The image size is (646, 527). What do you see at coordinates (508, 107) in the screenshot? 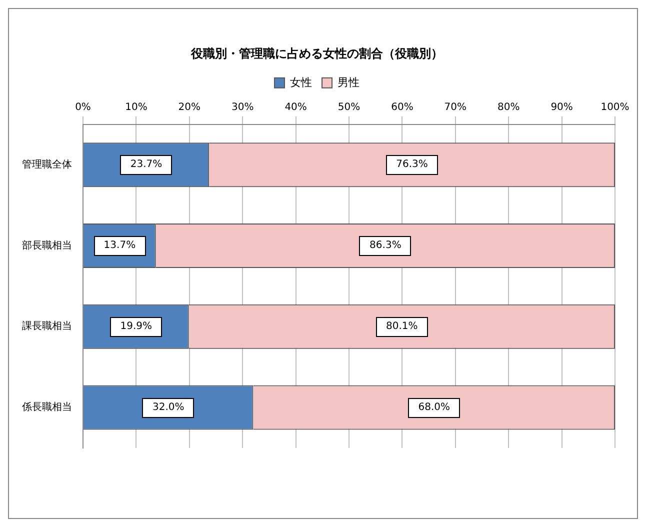
I see `x-tick-label: 80%` at bounding box center [508, 107].